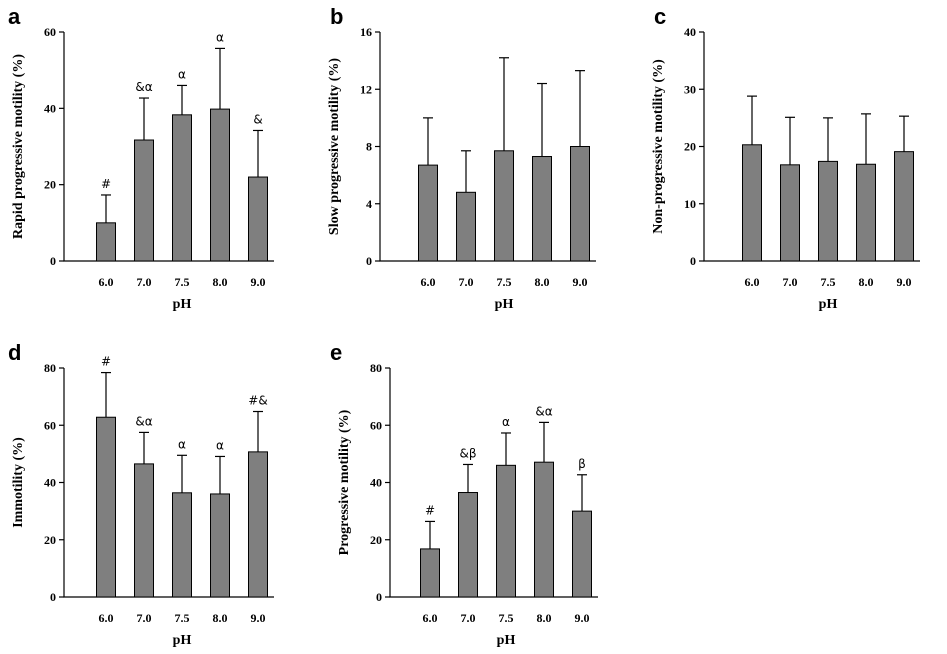  What do you see at coordinates (18, 482) in the screenshot?
I see `y-axis-label: Immotility (%)` at bounding box center [18, 482].